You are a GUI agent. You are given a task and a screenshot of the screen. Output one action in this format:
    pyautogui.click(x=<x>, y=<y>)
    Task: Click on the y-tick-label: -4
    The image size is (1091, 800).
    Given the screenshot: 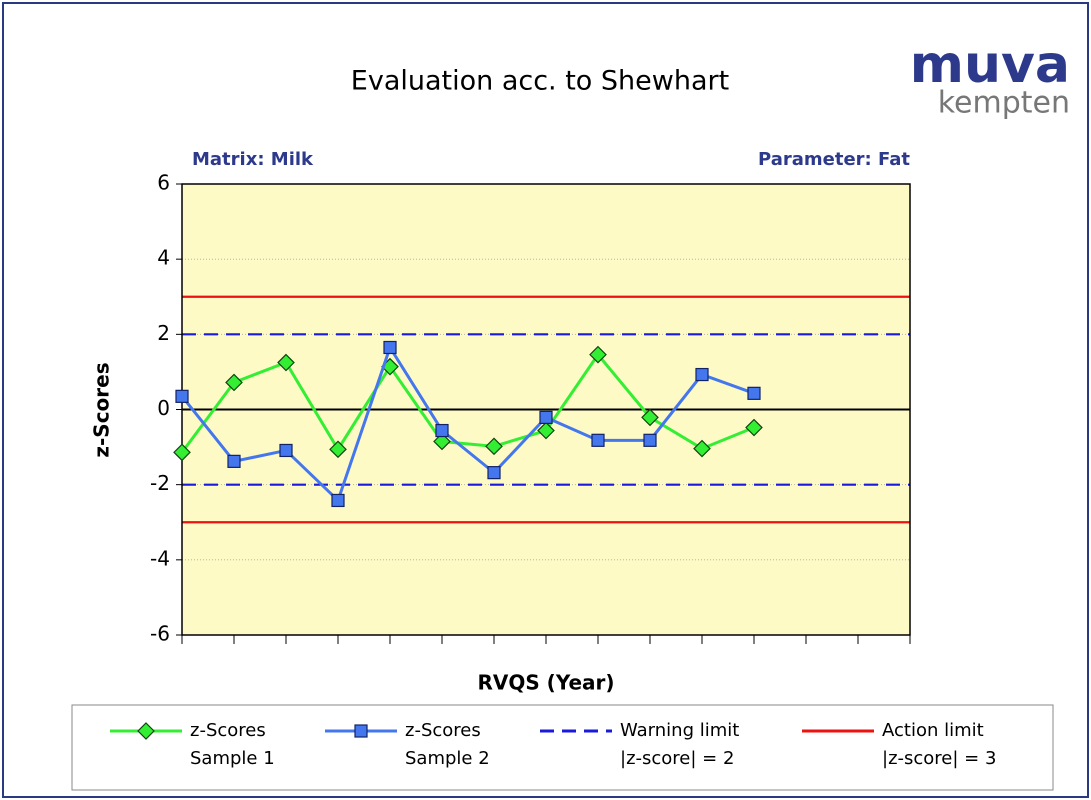 What is the action you would take?
    pyautogui.click(x=160, y=558)
    